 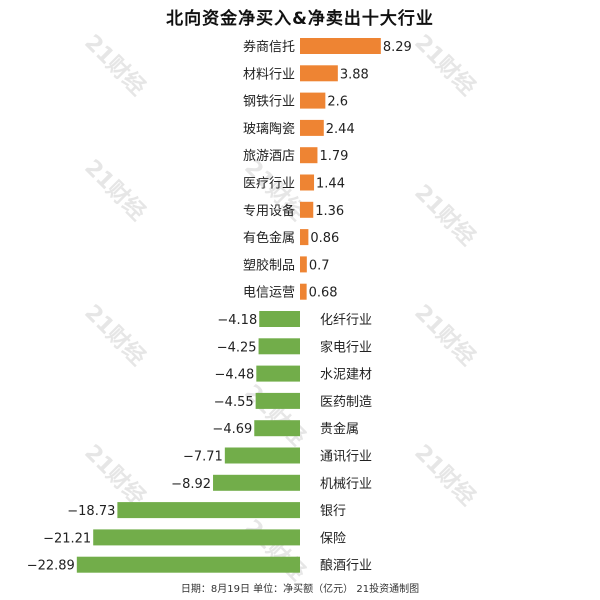 I want to click on category-label: 塑胶制品, so click(x=269, y=265).